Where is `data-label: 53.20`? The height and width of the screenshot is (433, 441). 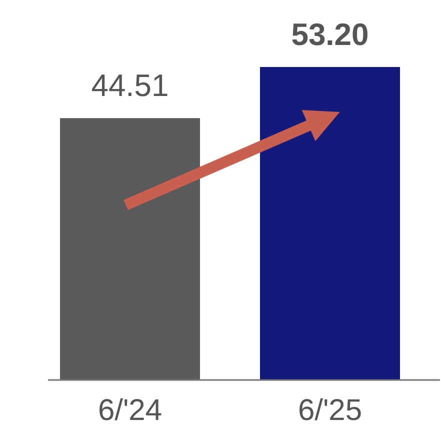 data-label: 53.20 is located at coordinates (330, 34).